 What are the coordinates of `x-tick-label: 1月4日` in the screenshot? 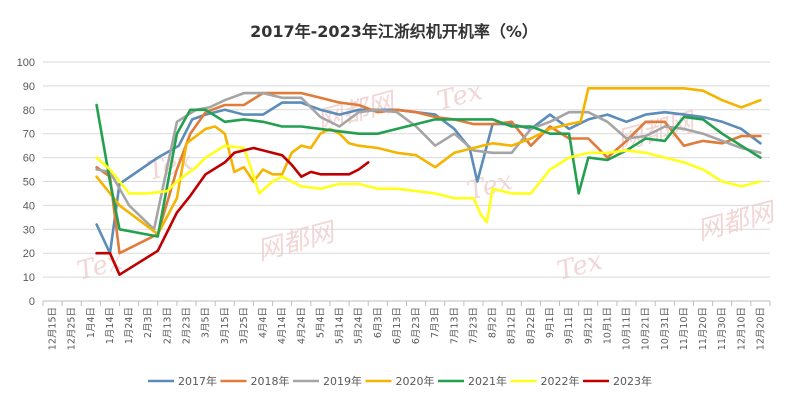 It's located at (91, 322).